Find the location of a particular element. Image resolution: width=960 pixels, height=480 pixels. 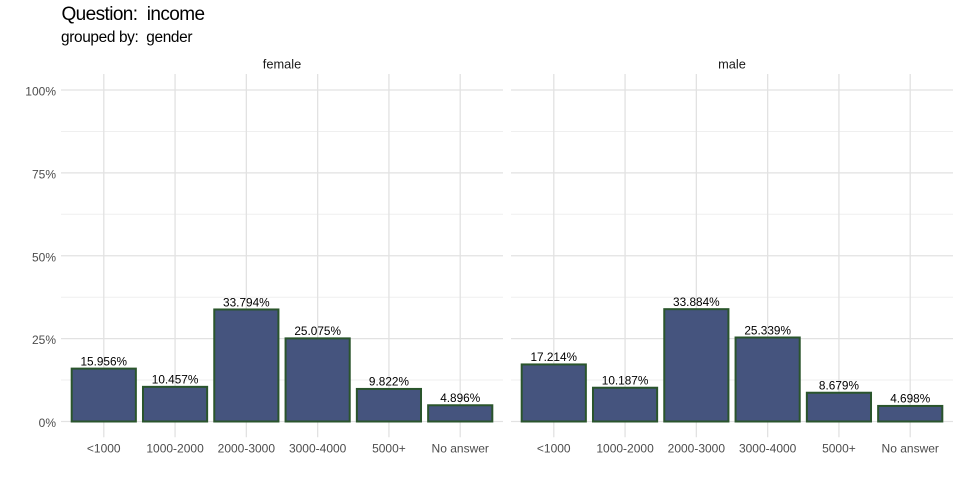

svg-text: 10.457% is located at coordinates (175, 380).